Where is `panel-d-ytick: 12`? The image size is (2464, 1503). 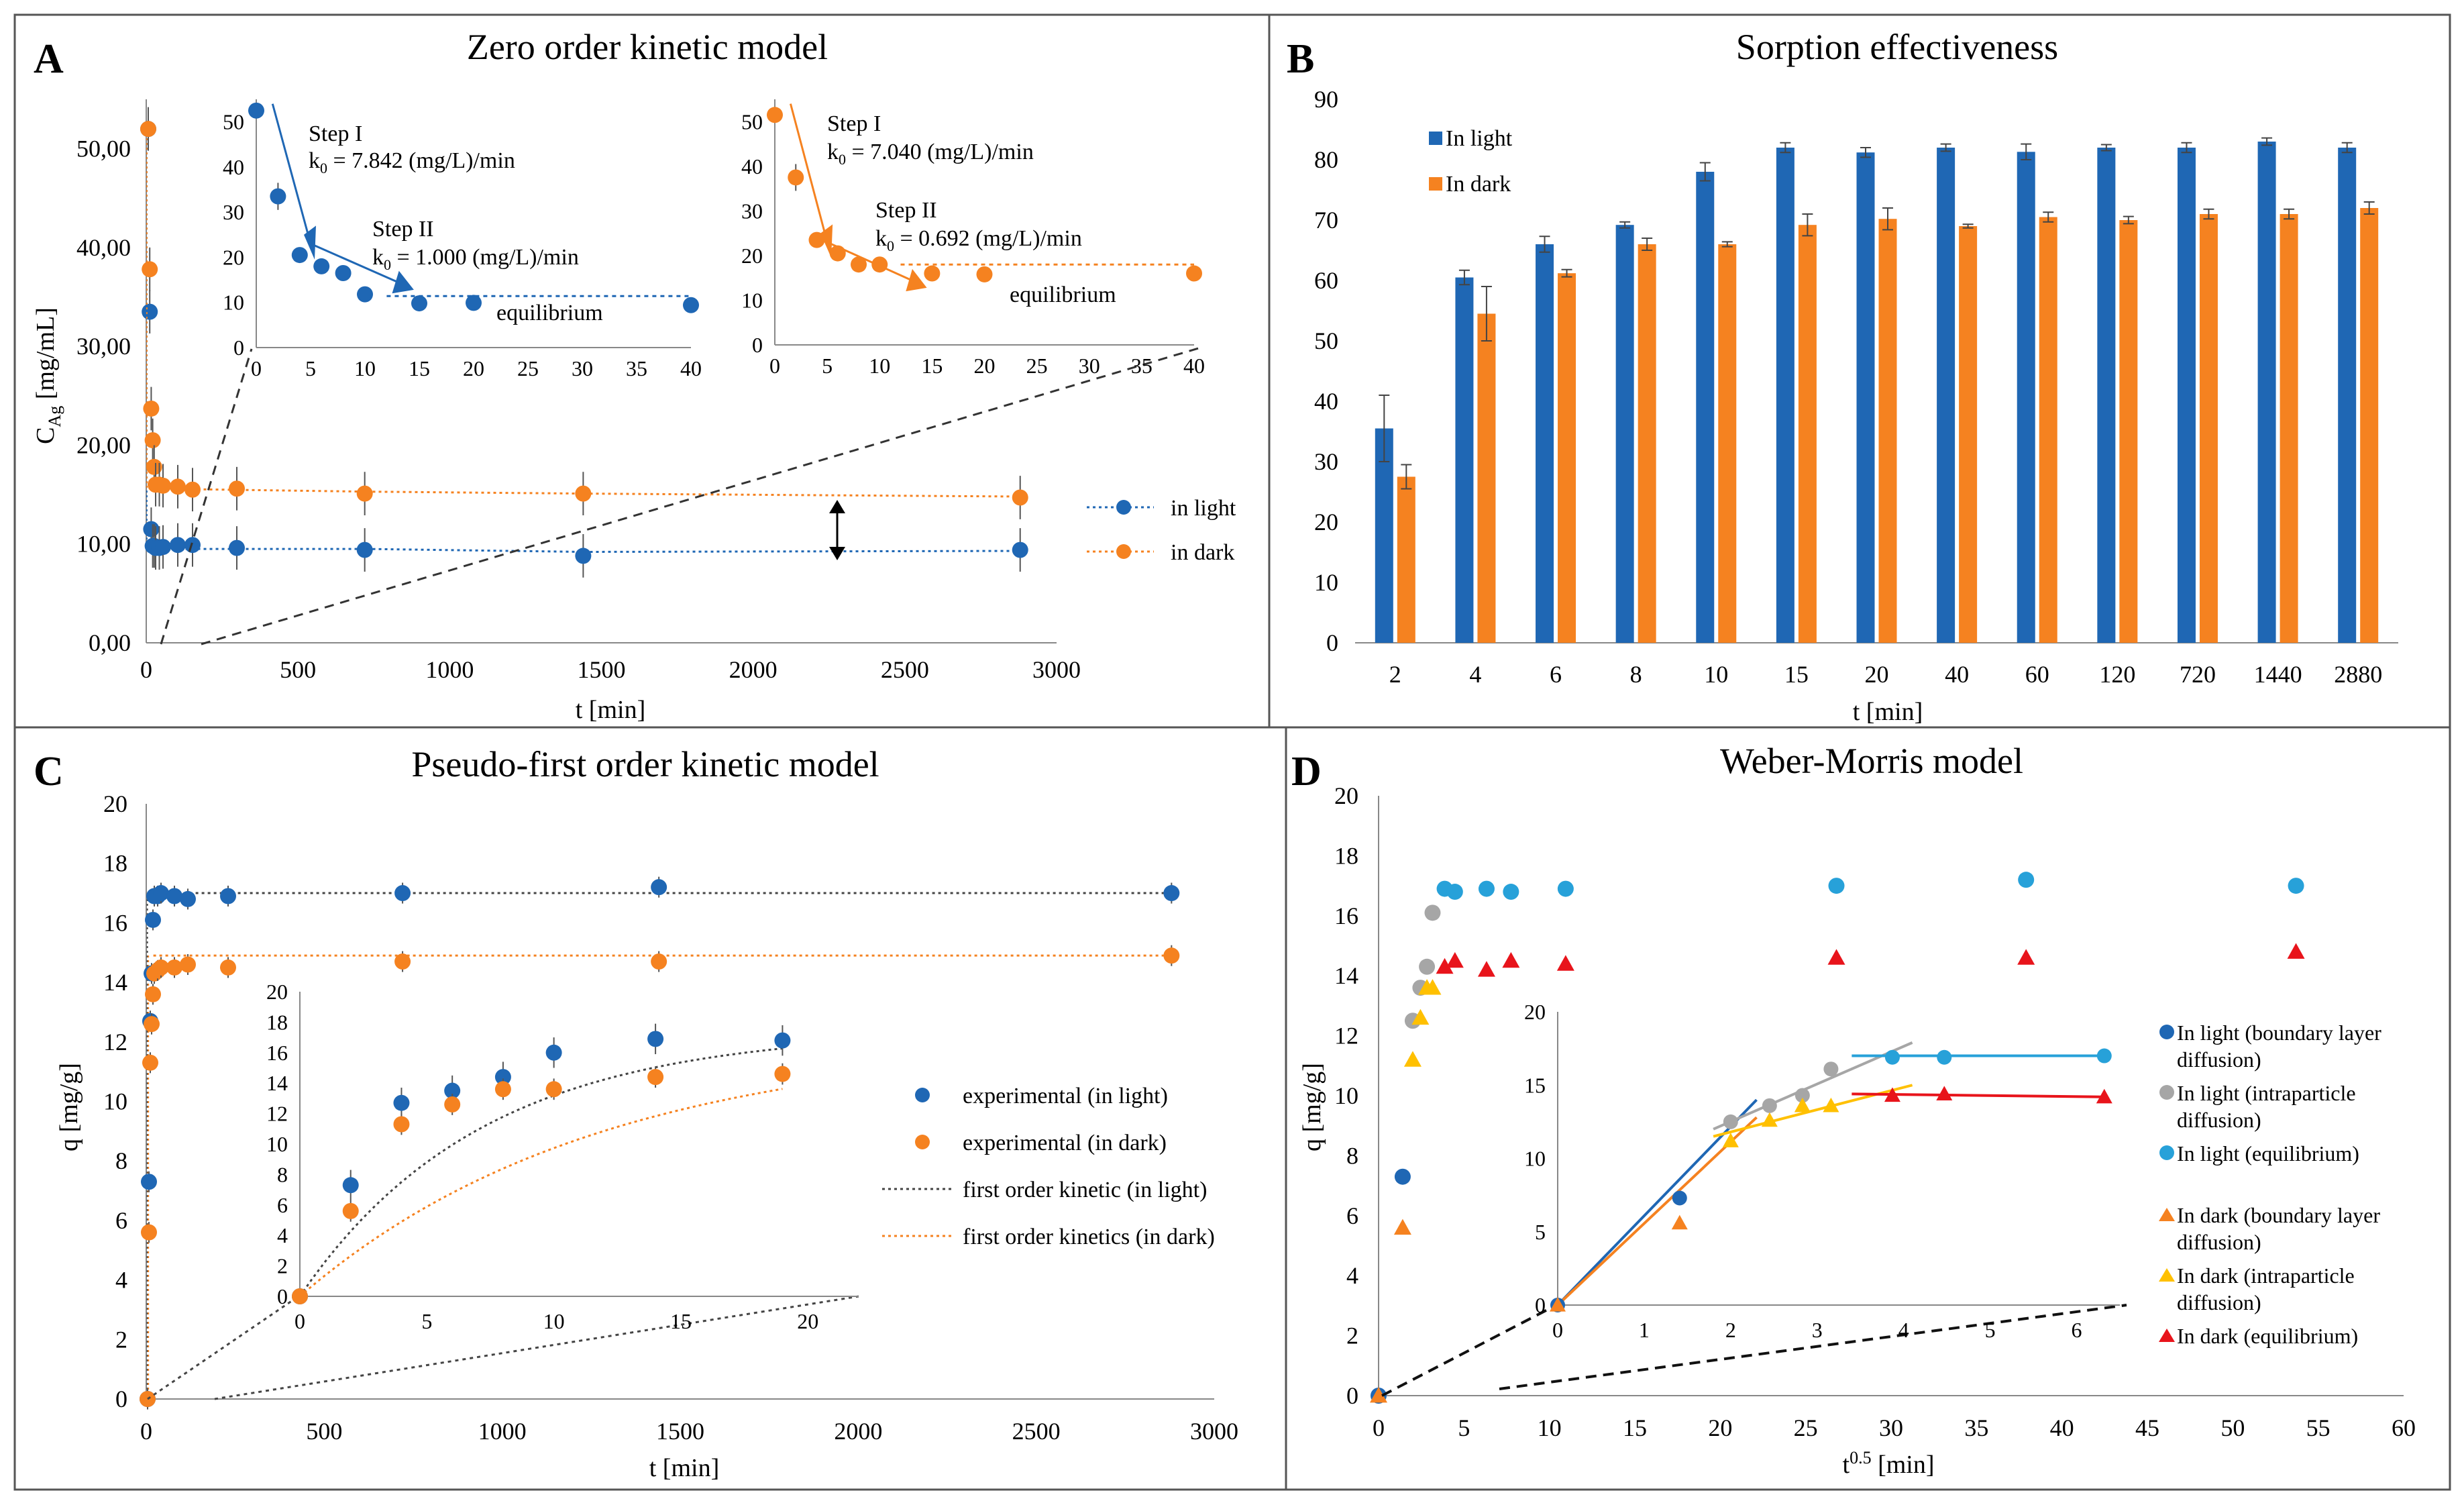
panel-d-ytick: 12 is located at coordinates (1346, 1036).